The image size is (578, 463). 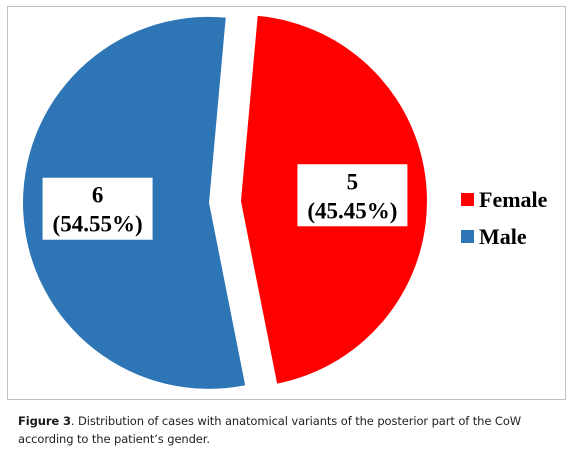 I want to click on pie-data-labels: 5 (45.45%) 6 (54.55%), so click(x=225, y=202).